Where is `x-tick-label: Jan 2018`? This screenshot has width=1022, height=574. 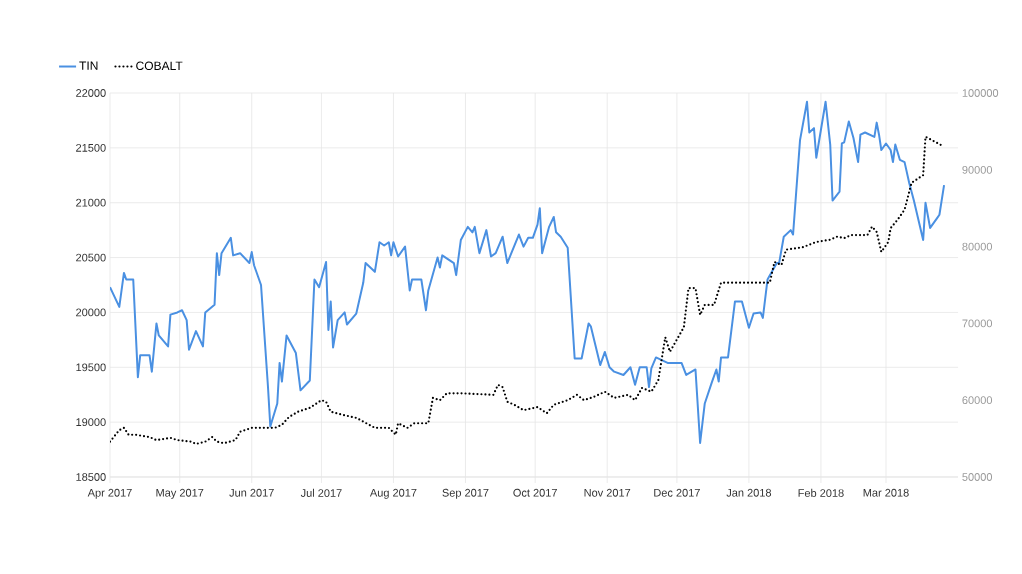
x-tick-label: Jan 2018 is located at coordinates (749, 492).